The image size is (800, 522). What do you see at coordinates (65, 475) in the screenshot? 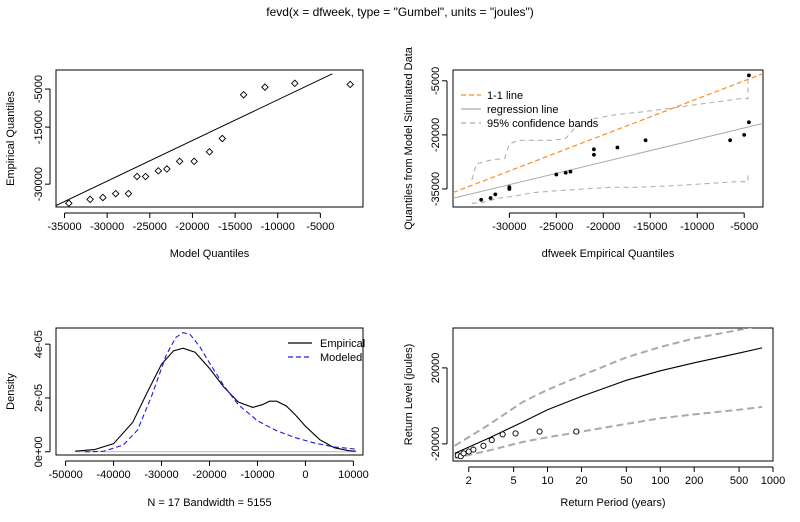
I see `x-tick-label: -50000` at bounding box center [65, 475].